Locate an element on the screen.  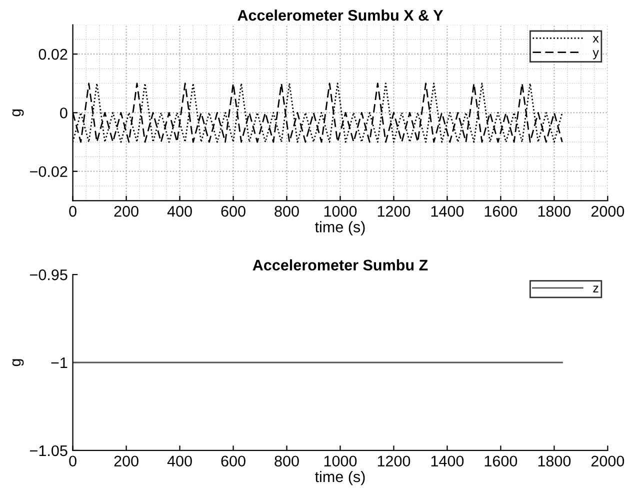
y-tick-label: −0.02 is located at coordinates (49, 172).